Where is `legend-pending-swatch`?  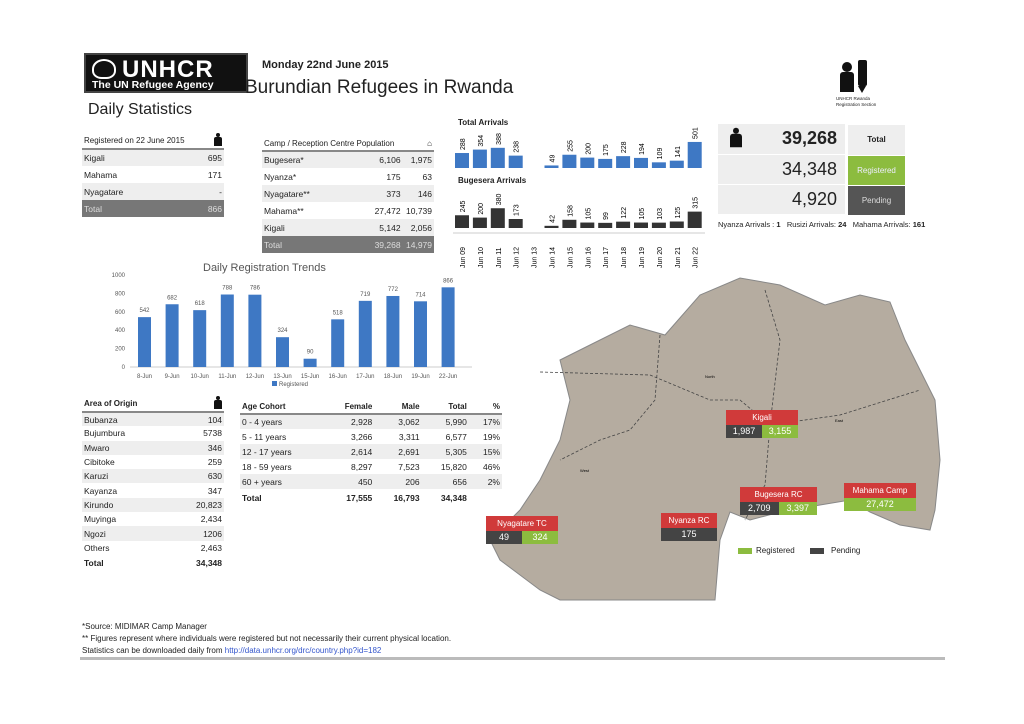
legend-pending-swatch is located at coordinates (817, 551).